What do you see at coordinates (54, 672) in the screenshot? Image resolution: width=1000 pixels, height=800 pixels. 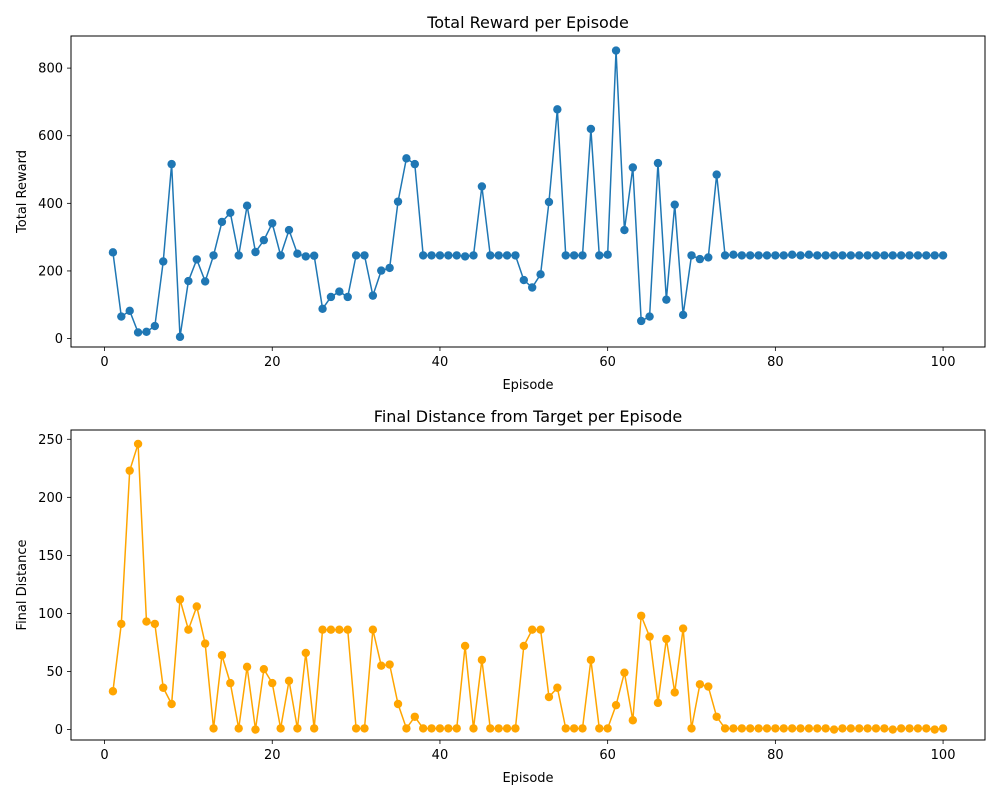 I see `y-tick-label: 50` at bounding box center [54, 672].